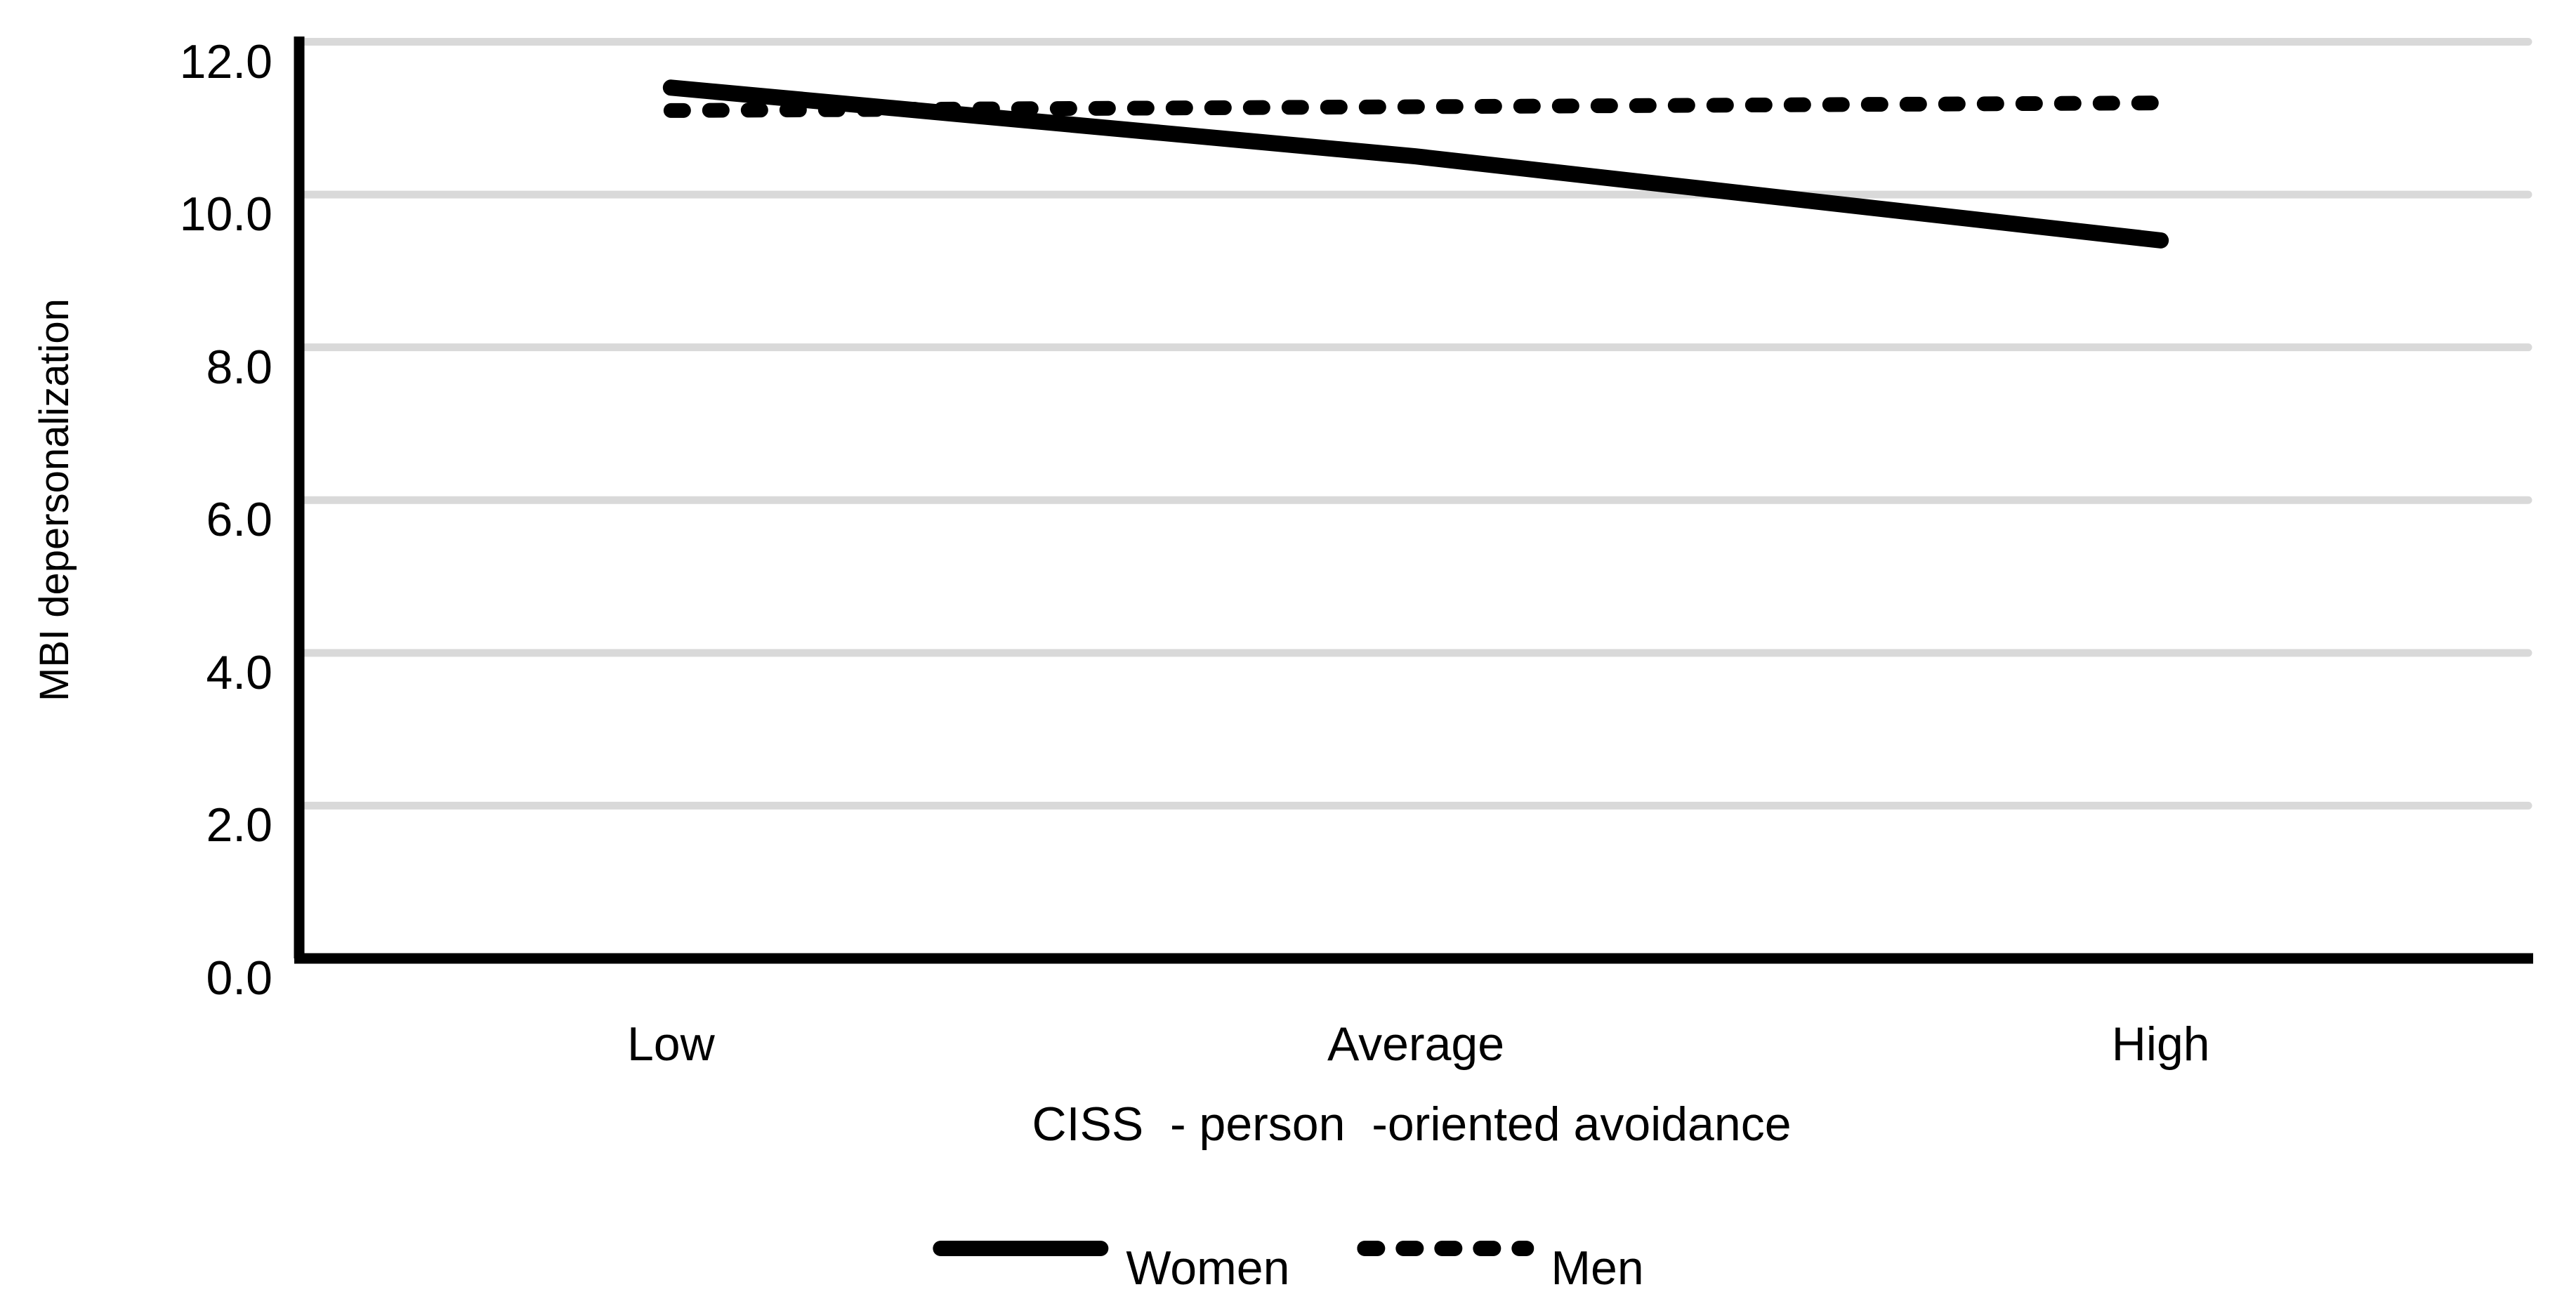 The height and width of the screenshot is (1306, 2576). Describe the element at coordinates (2160, 1044) in the screenshot. I see `x-category-label: High` at that location.